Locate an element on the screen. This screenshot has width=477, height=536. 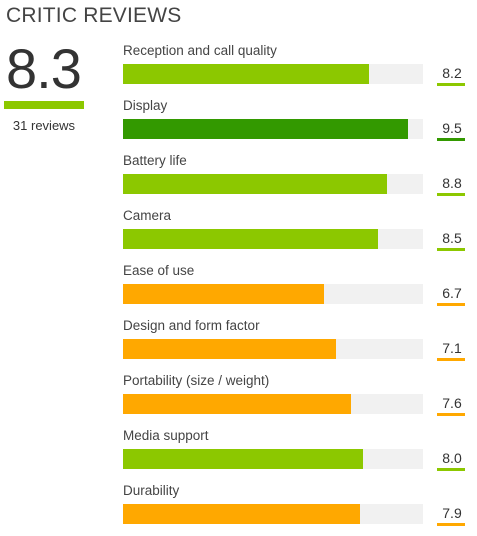
criterion-row: Battery life 8.8 is located at coordinates (298, 178).